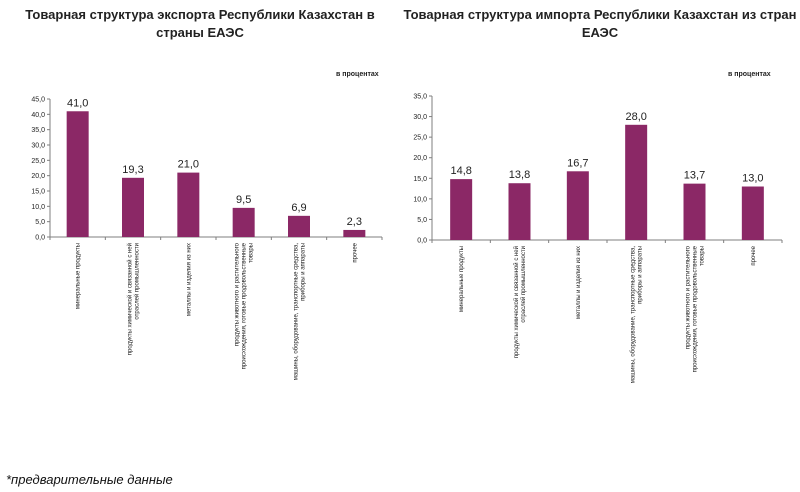  Describe the element at coordinates (298, 208) in the screenshot. I see `bar-value-label: 6,9` at that location.